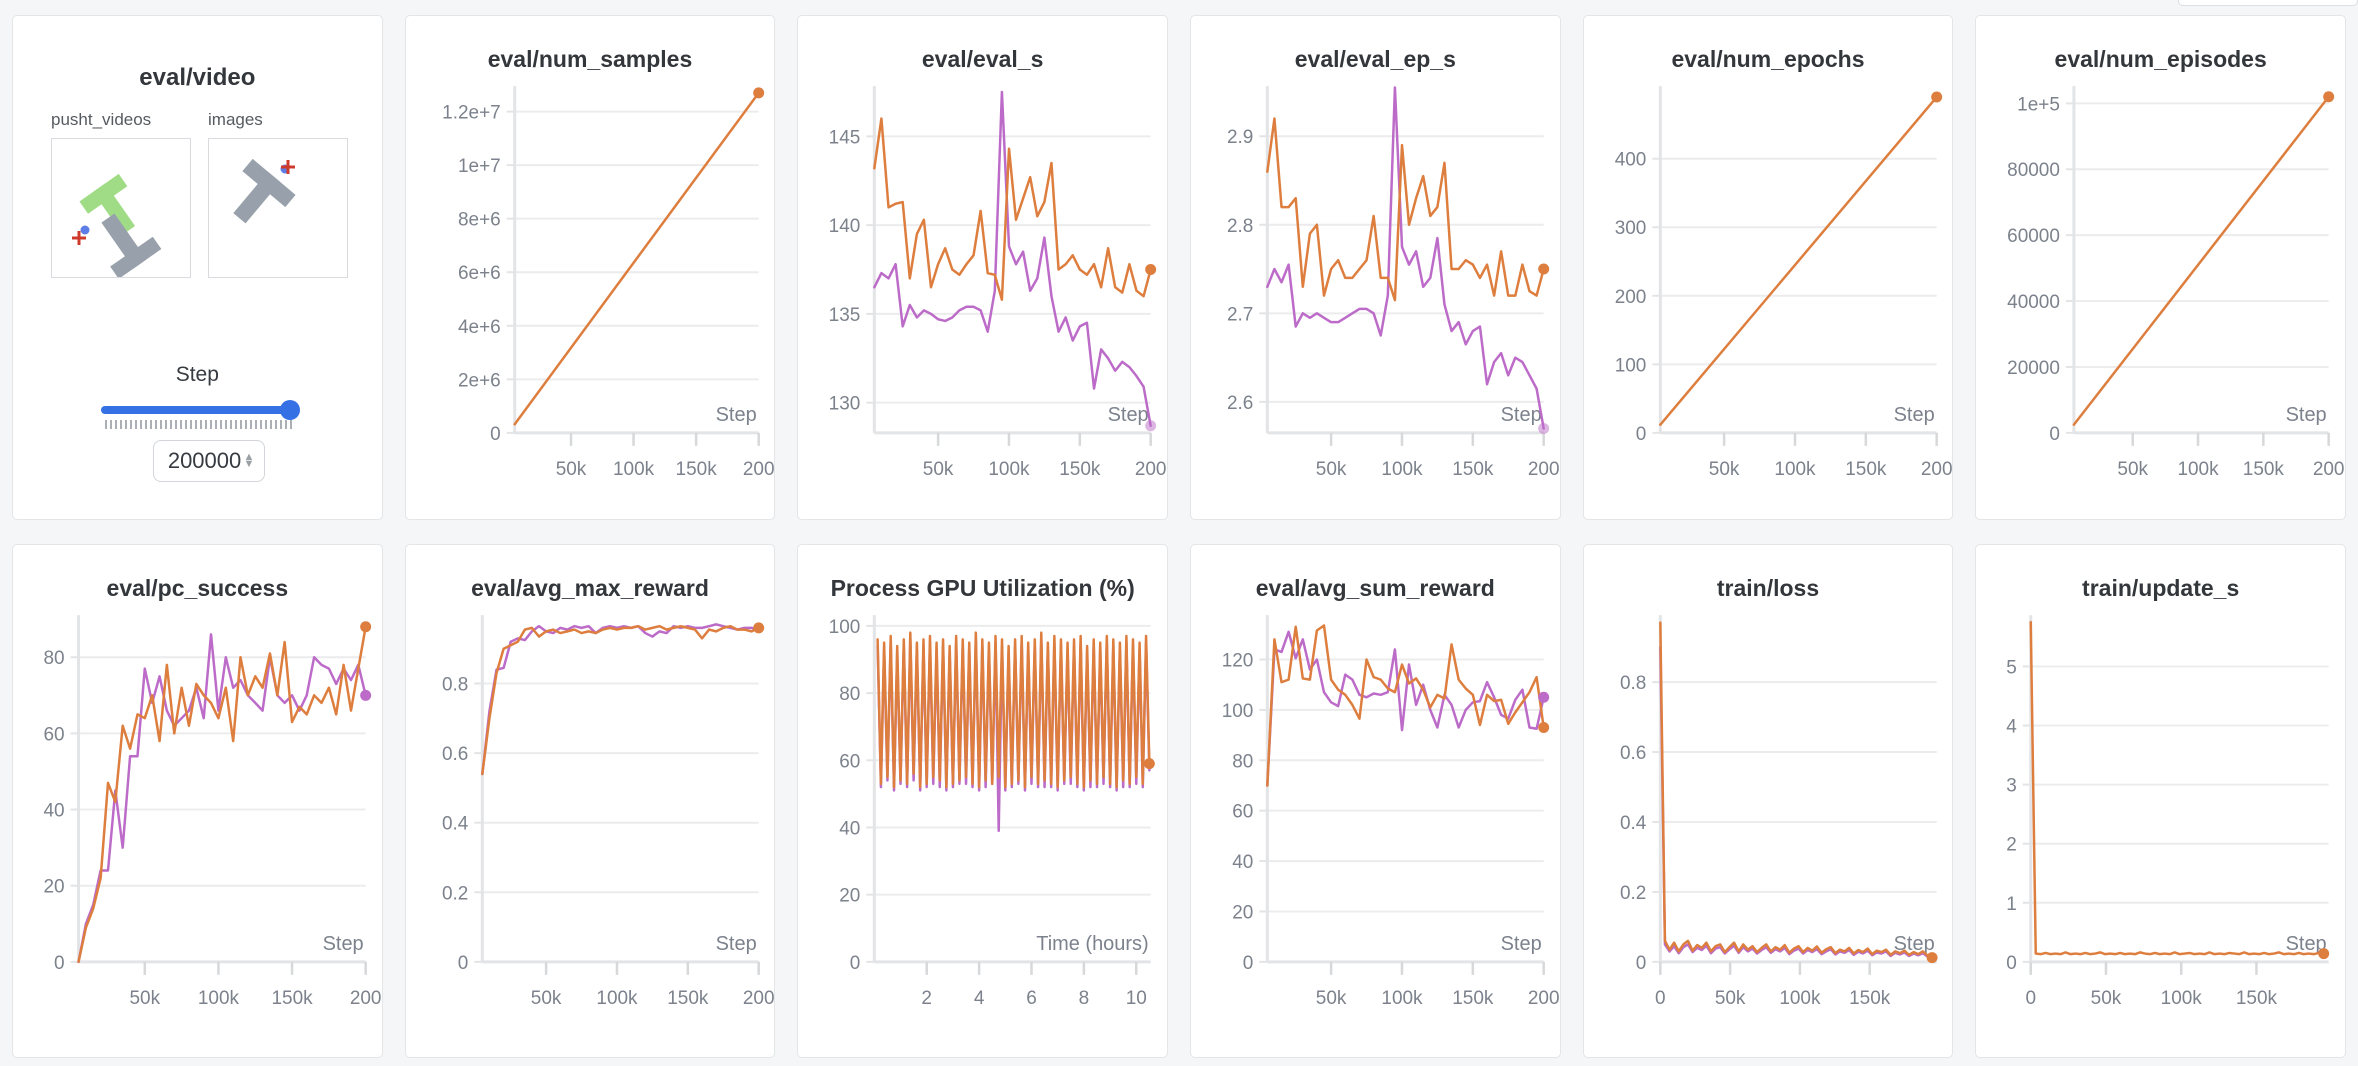  I want to click on chart-plot: 0 0.2 0.4 0.6 0.8 50k 100k 150k 200 Step, so click(590, 815).